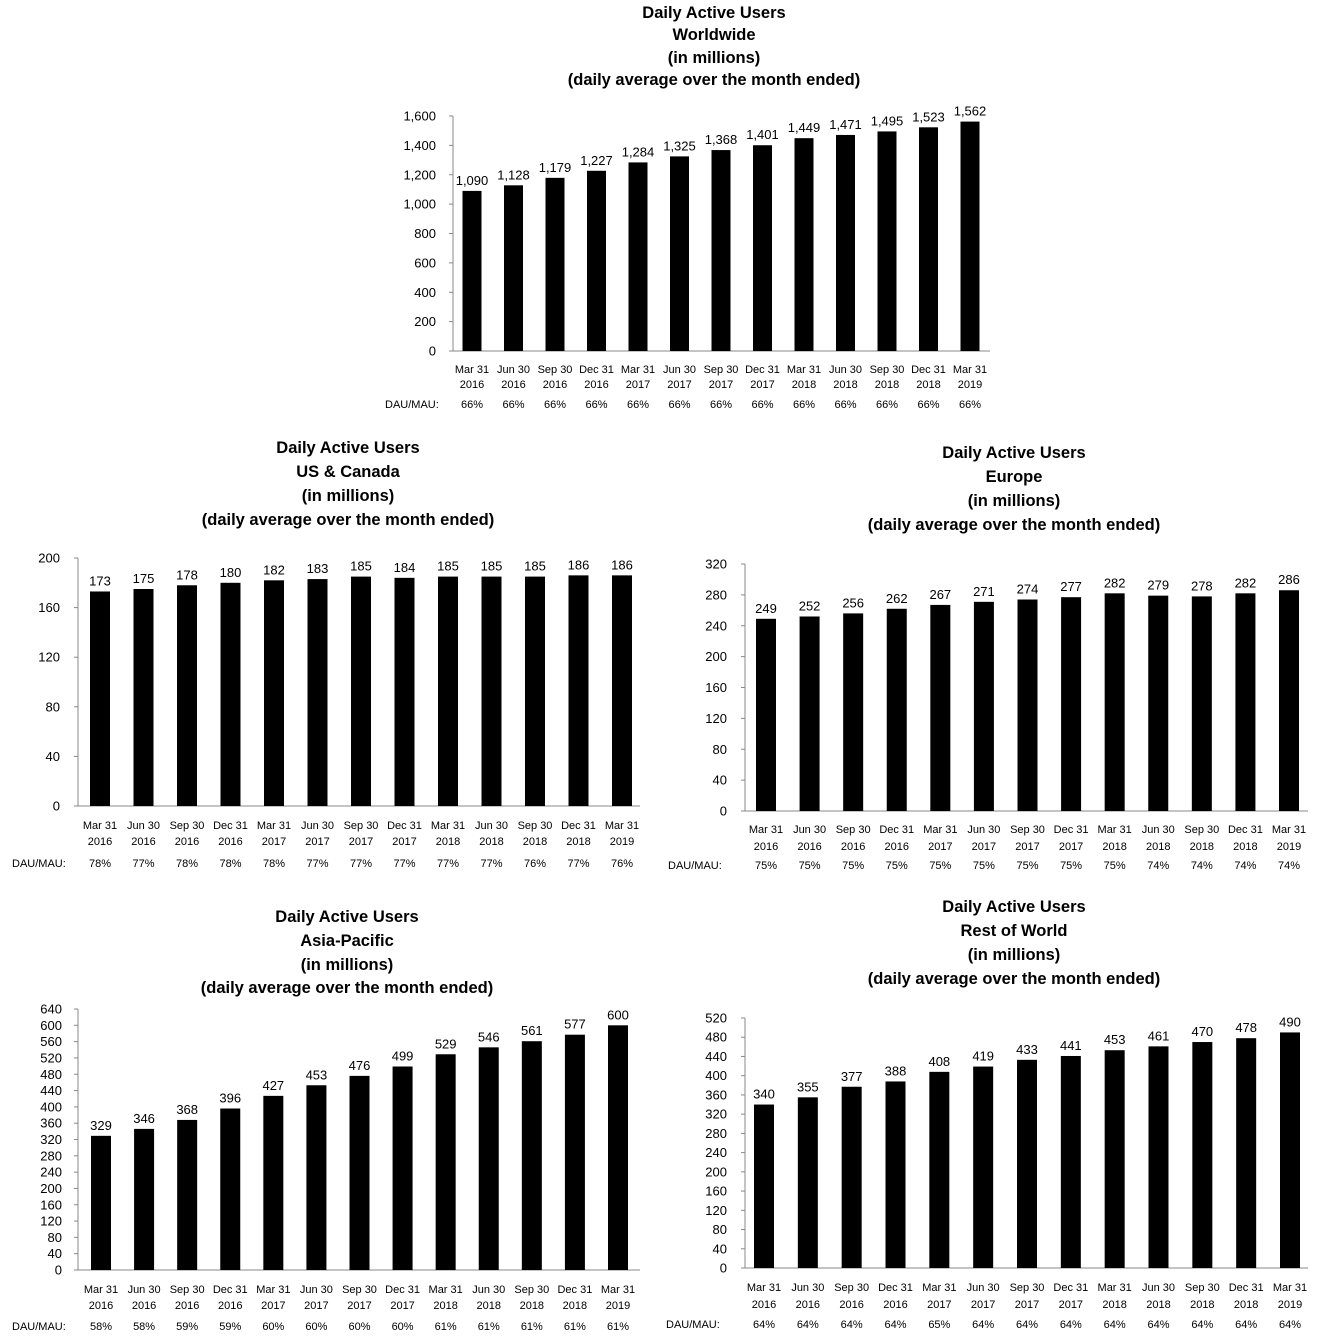 The width and height of the screenshot is (1331, 1342). Describe the element at coordinates (231, 572) in the screenshot. I see `data-label: 180` at that location.